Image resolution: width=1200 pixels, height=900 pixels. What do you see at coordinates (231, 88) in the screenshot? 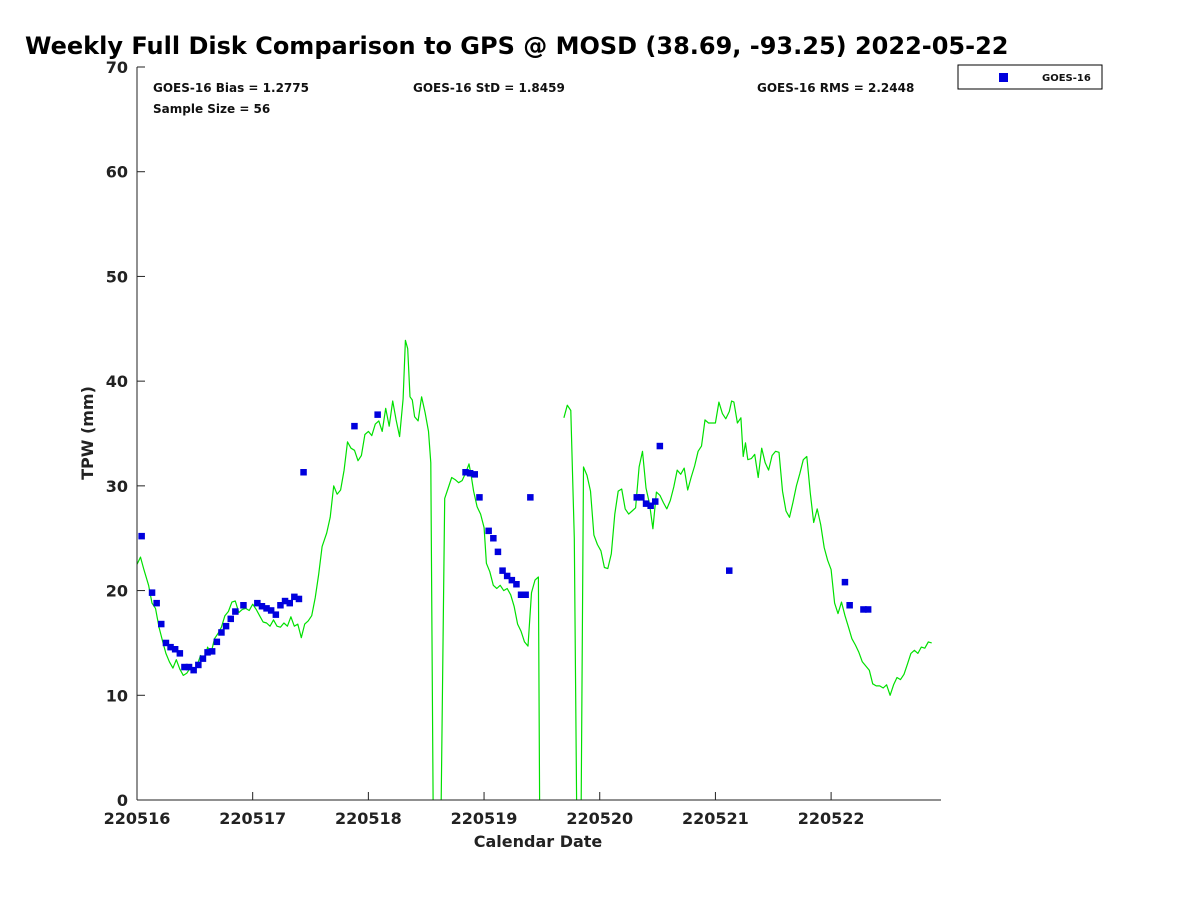
I see `bias-stat: GOES-16 Bias = 1.2775` at bounding box center [231, 88].